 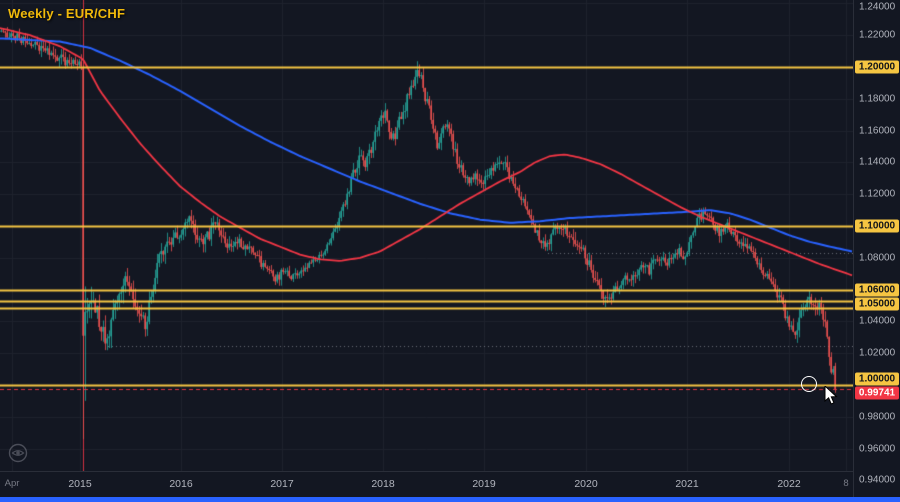 What do you see at coordinates (877, 449) in the screenshot?
I see `price-tick-label: 0.96000` at bounding box center [877, 449].